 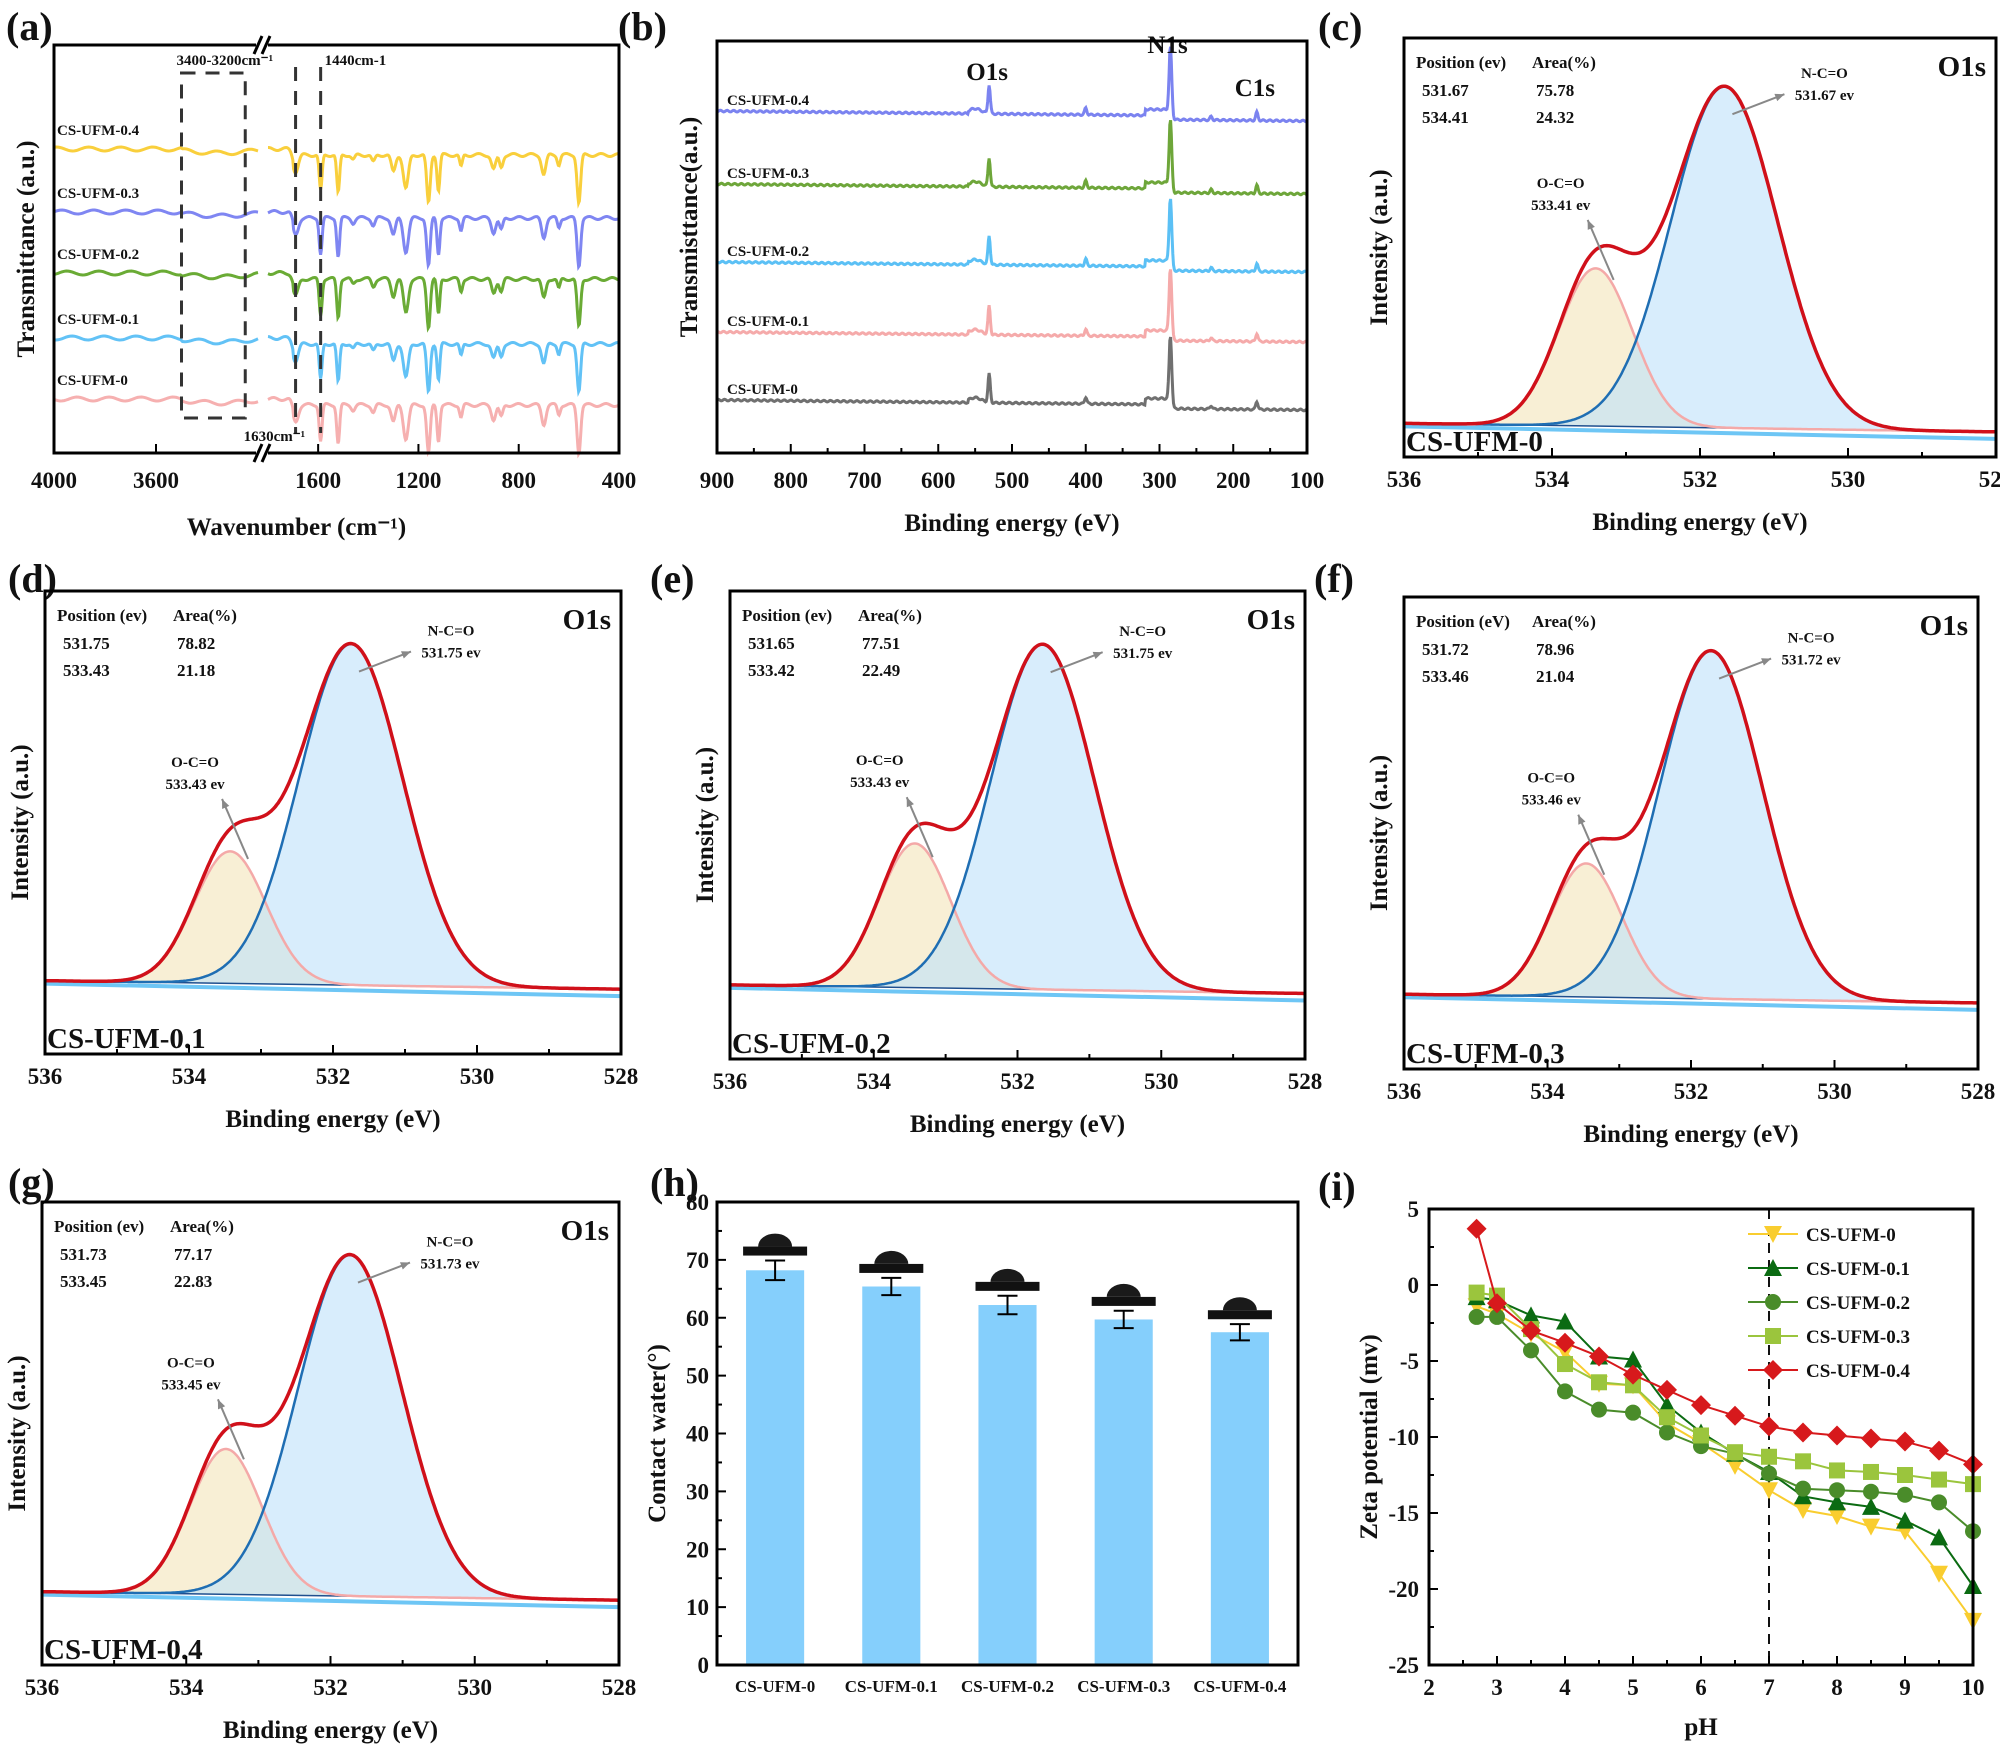 I want to click on series-label: CS-UFM-0, so click(x=762, y=390).